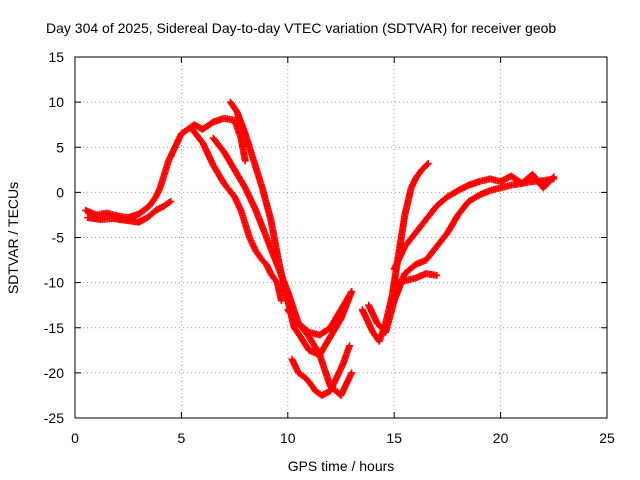  What do you see at coordinates (394, 438) in the screenshot?
I see `x-tick-label: 15` at bounding box center [394, 438].